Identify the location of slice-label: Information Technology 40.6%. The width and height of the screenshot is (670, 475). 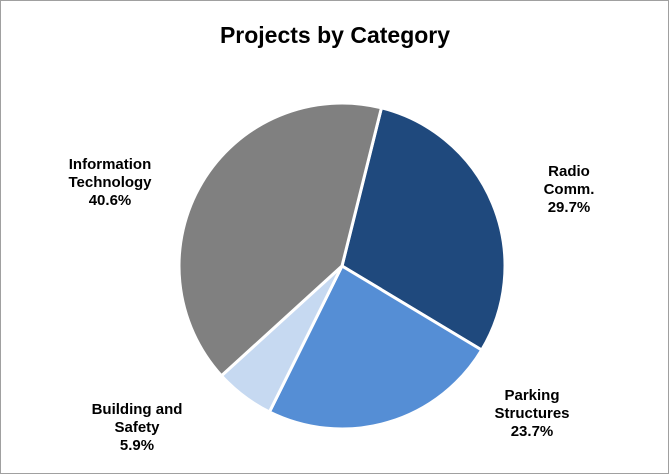
(110, 183).